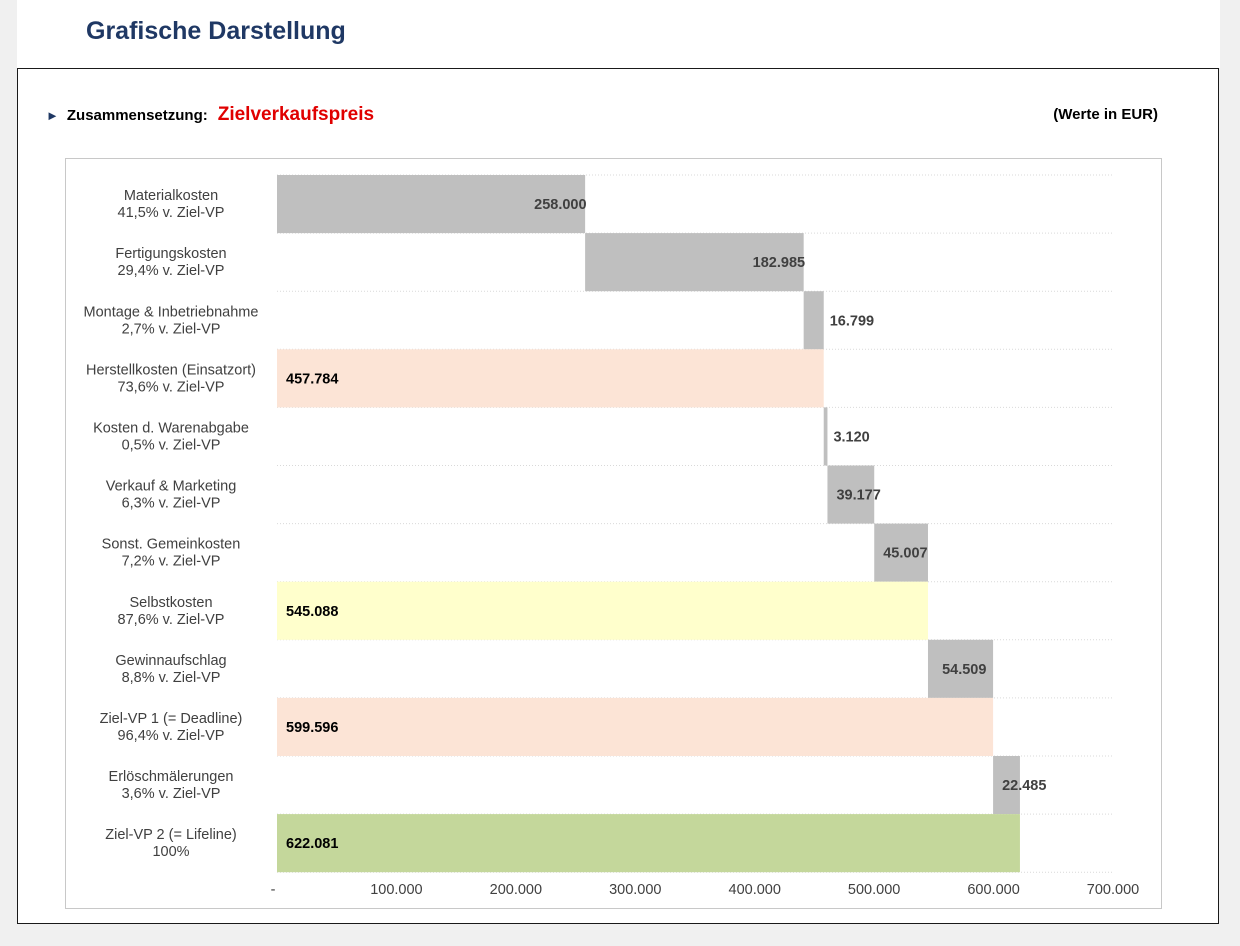 The height and width of the screenshot is (946, 1240). I want to click on category-share: 41,5% v. Ziel-VP, so click(171, 213).